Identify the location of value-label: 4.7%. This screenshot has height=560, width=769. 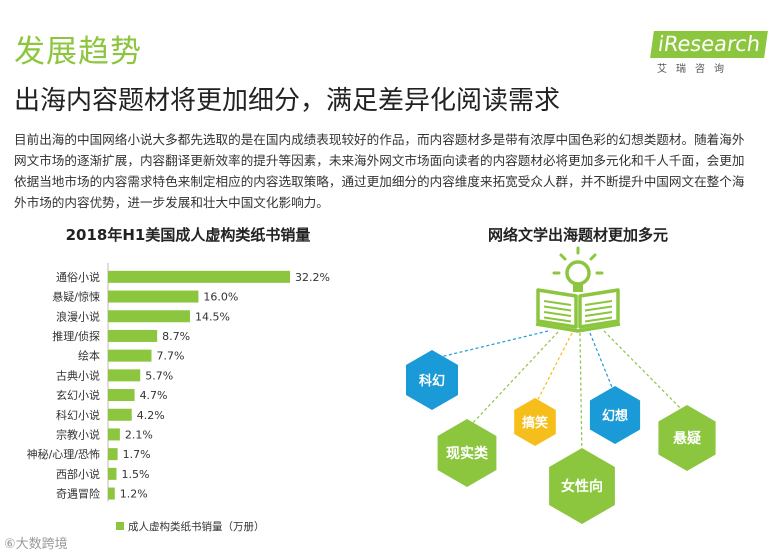
(154, 395).